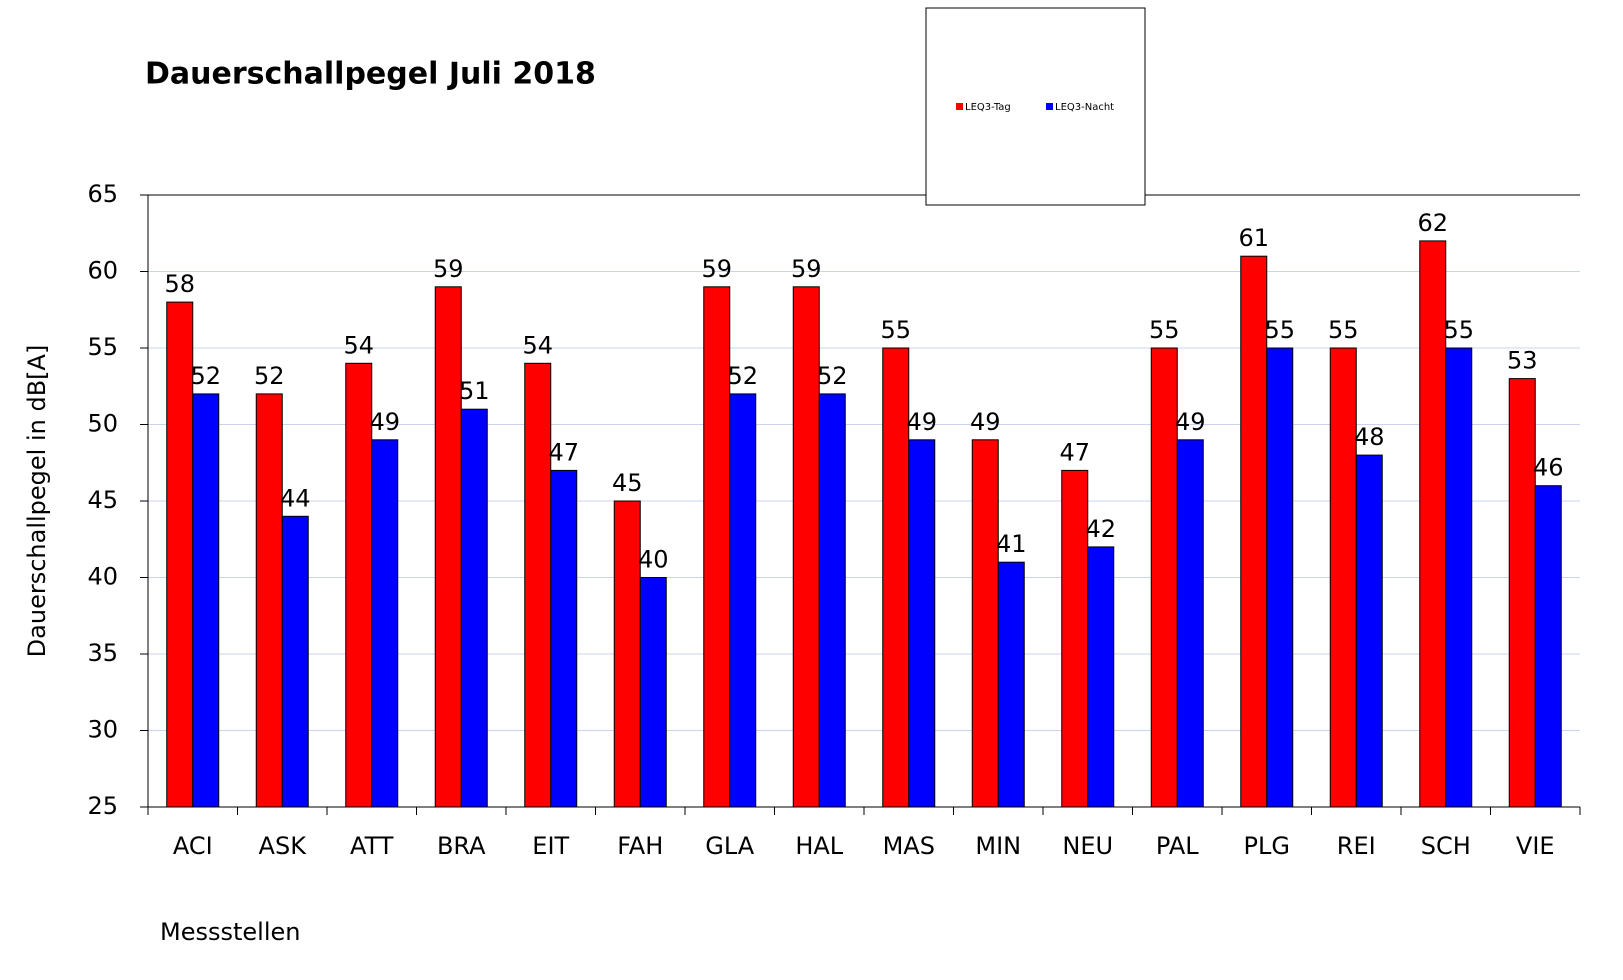 Image resolution: width=1623 pixels, height=980 pixels. I want to click on y-tick-label: 60, so click(102, 271).